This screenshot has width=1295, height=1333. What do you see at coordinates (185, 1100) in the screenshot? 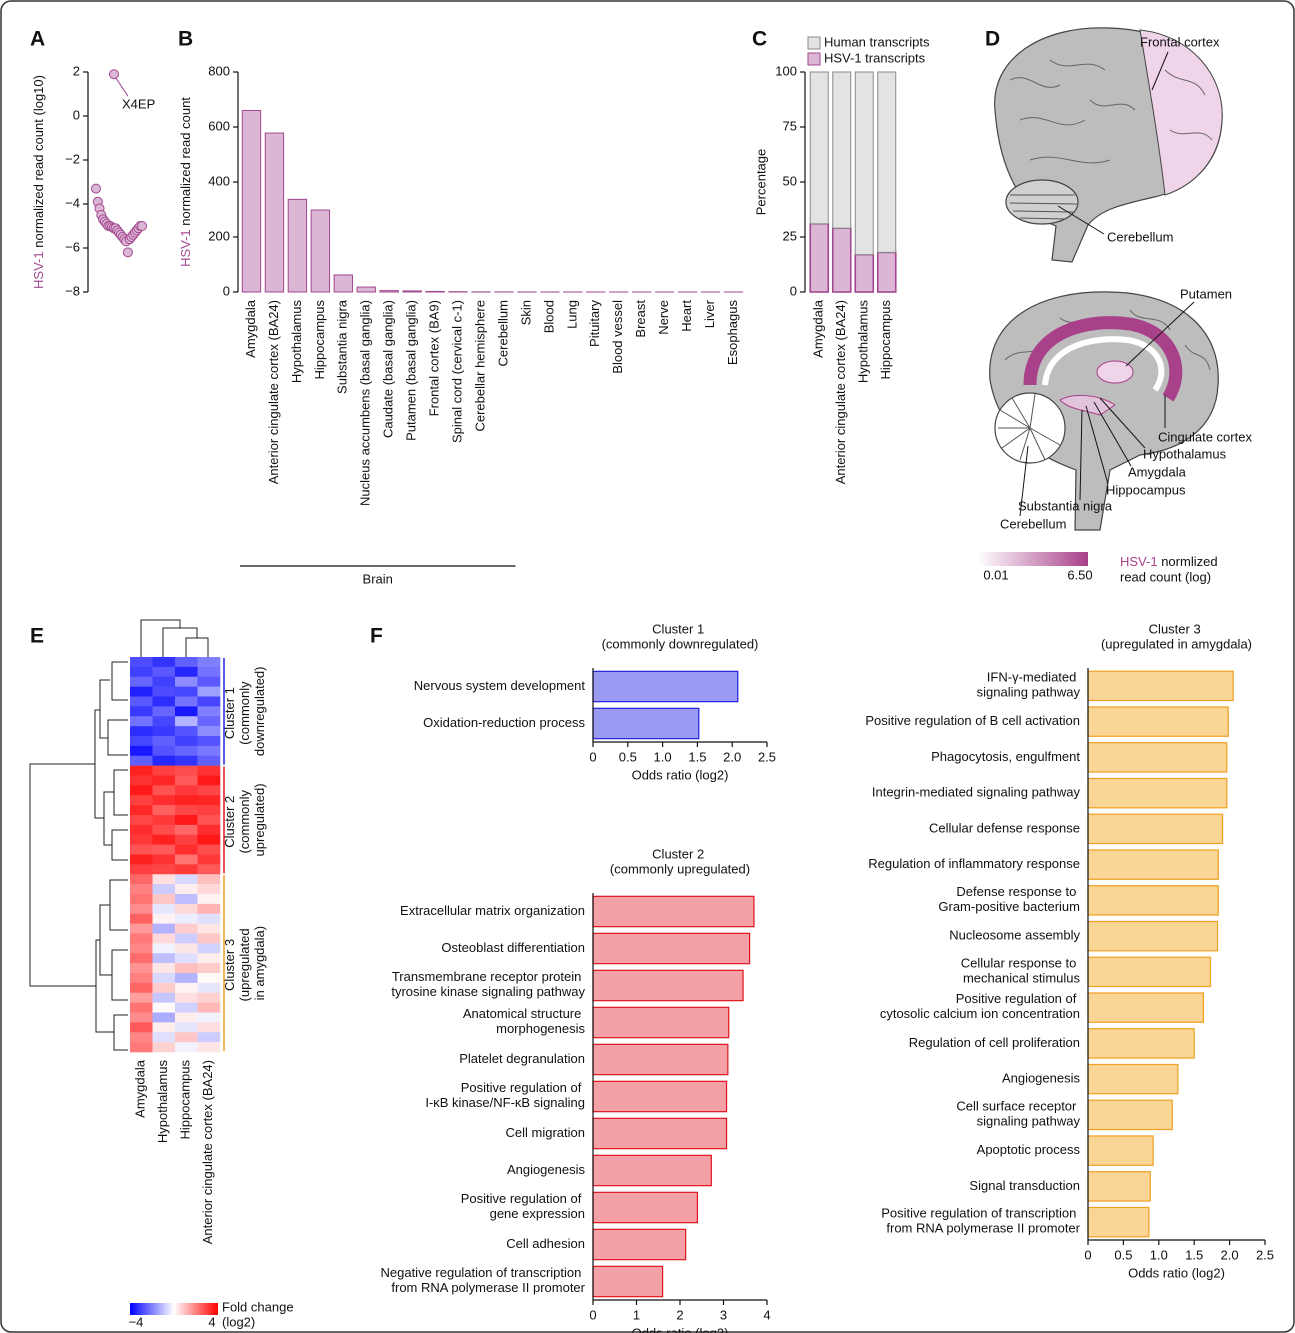
I see `column-label: Hippocampus` at bounding box center [185, 1100].